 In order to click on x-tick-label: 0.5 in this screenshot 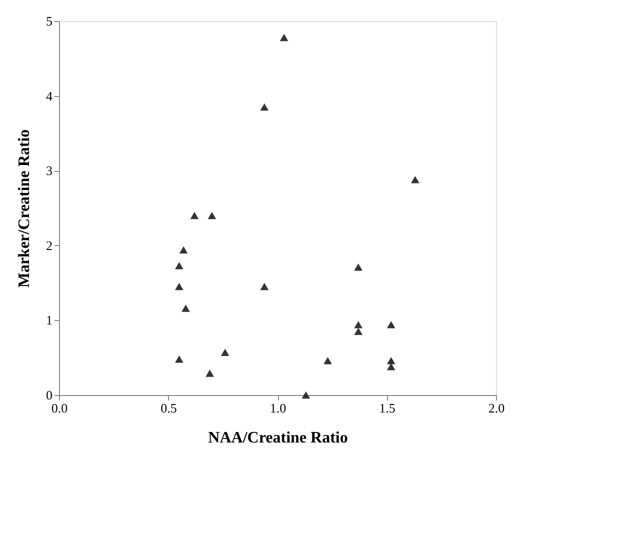, I will do `click(168, 408)`.